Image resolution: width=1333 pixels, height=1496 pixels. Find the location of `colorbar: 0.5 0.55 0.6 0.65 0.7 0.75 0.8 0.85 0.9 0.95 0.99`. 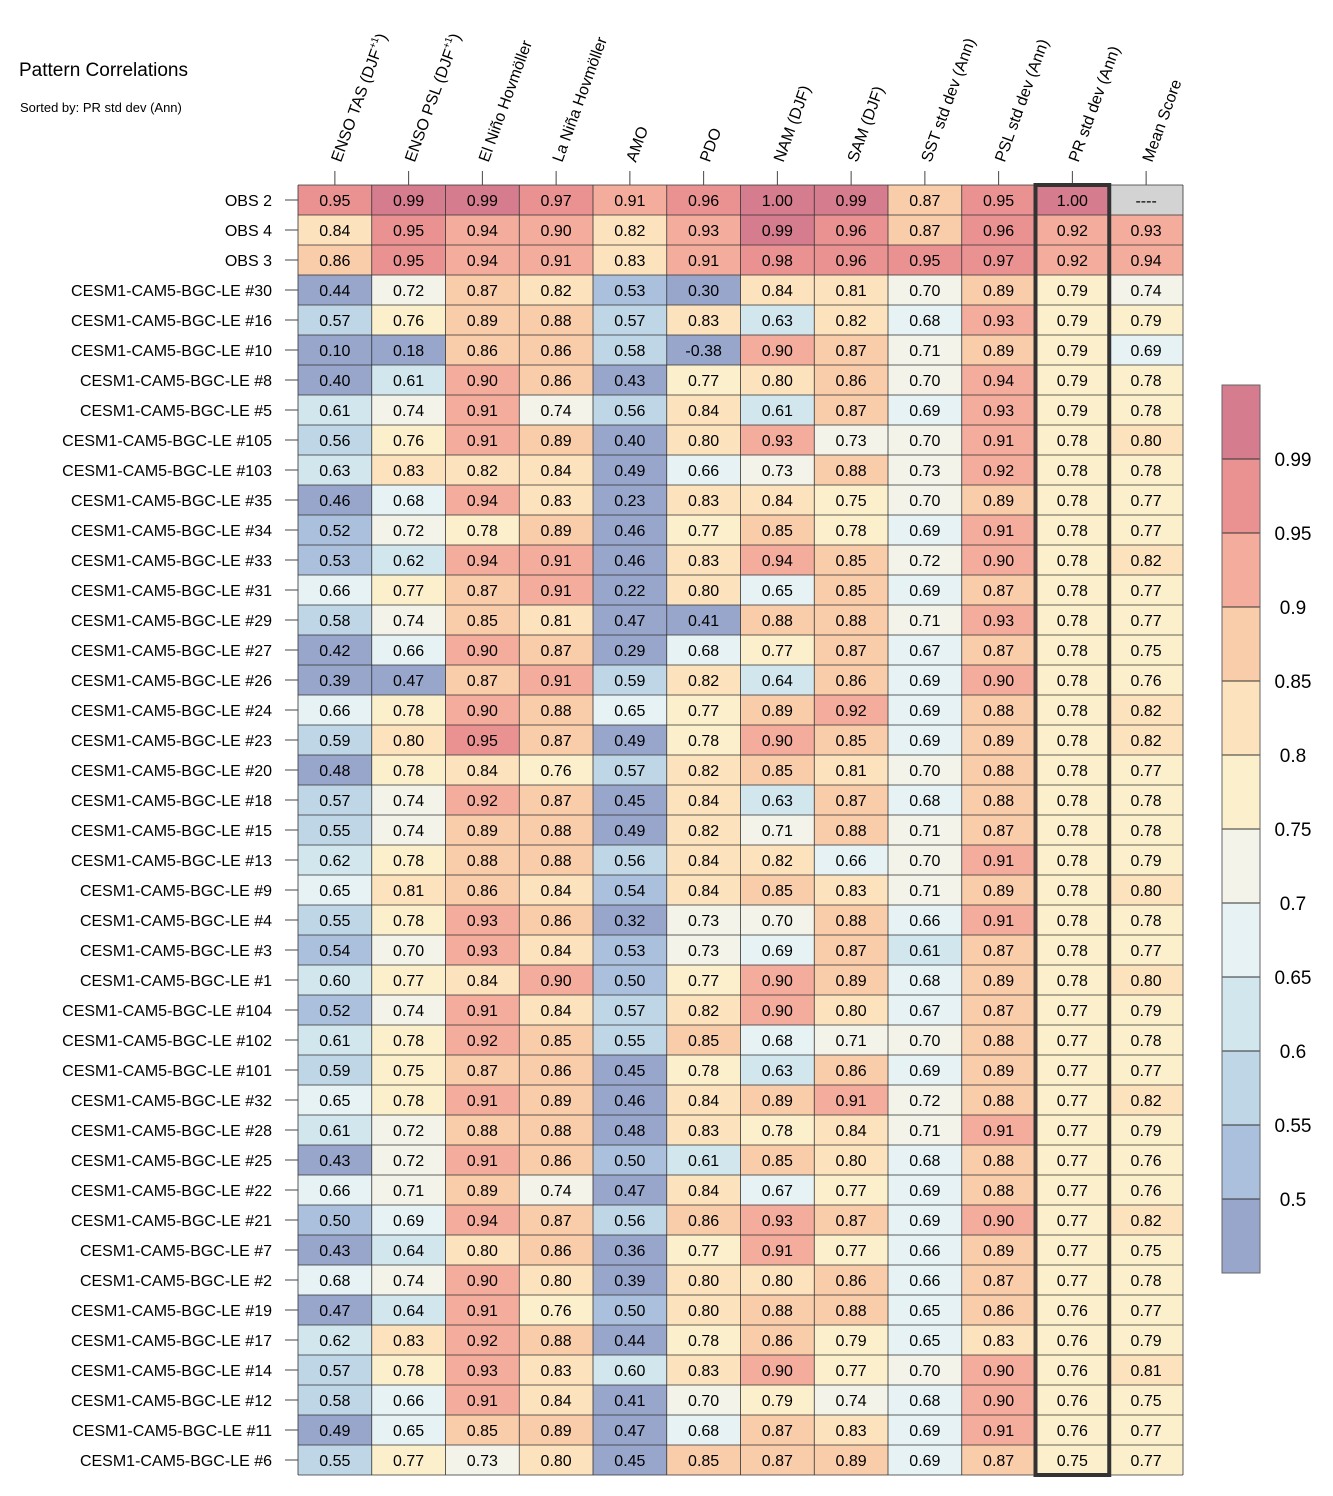

colorbar: 0.5 0.55 0.6 0.65 0.7 0.75 0.8 0.85 0.9 0.95 0.99 is located at coordinates (1266, 829).